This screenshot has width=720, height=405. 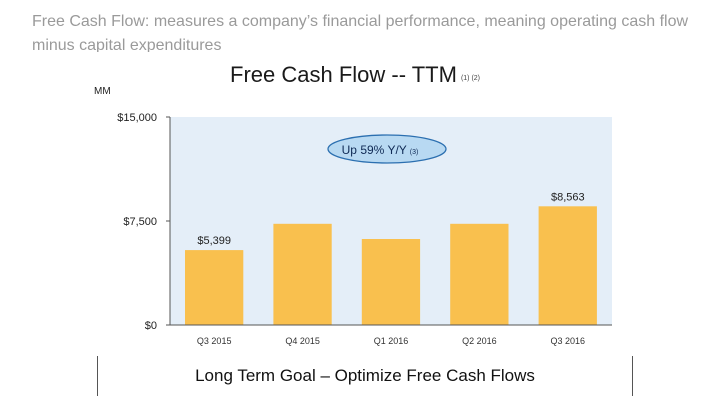 I want to click on chart-title-text: Free Cash Flow -- TTM, so click(x=343, y=74).